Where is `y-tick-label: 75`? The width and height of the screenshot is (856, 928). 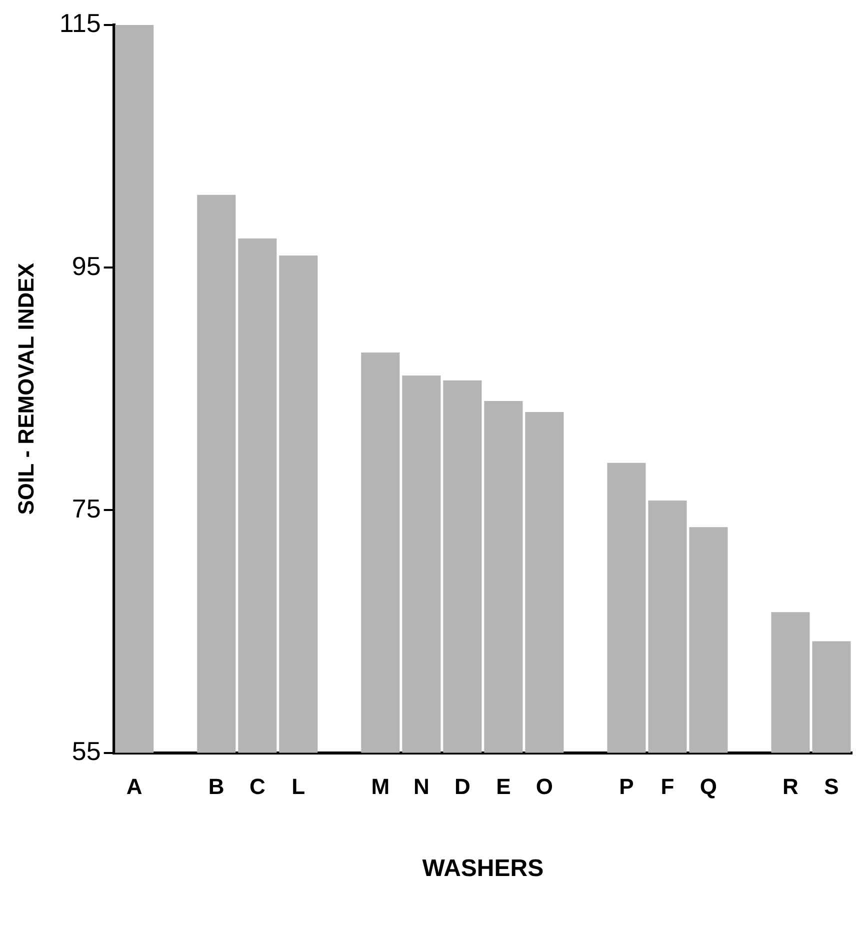
y-tick-label: 75 is located at coordinates (86, 508).